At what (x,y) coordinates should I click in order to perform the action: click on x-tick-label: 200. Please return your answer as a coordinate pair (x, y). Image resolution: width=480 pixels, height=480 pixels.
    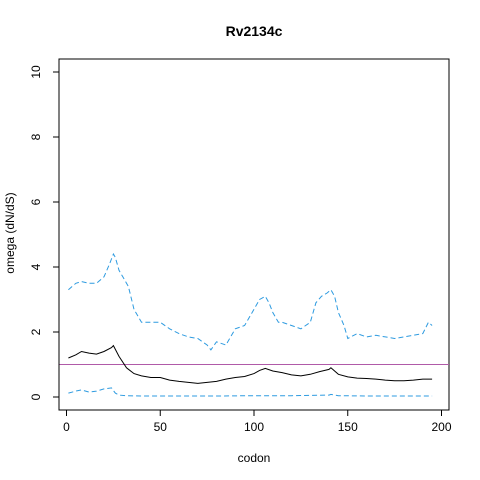
    Looking at the image, I should click on (441, 427).